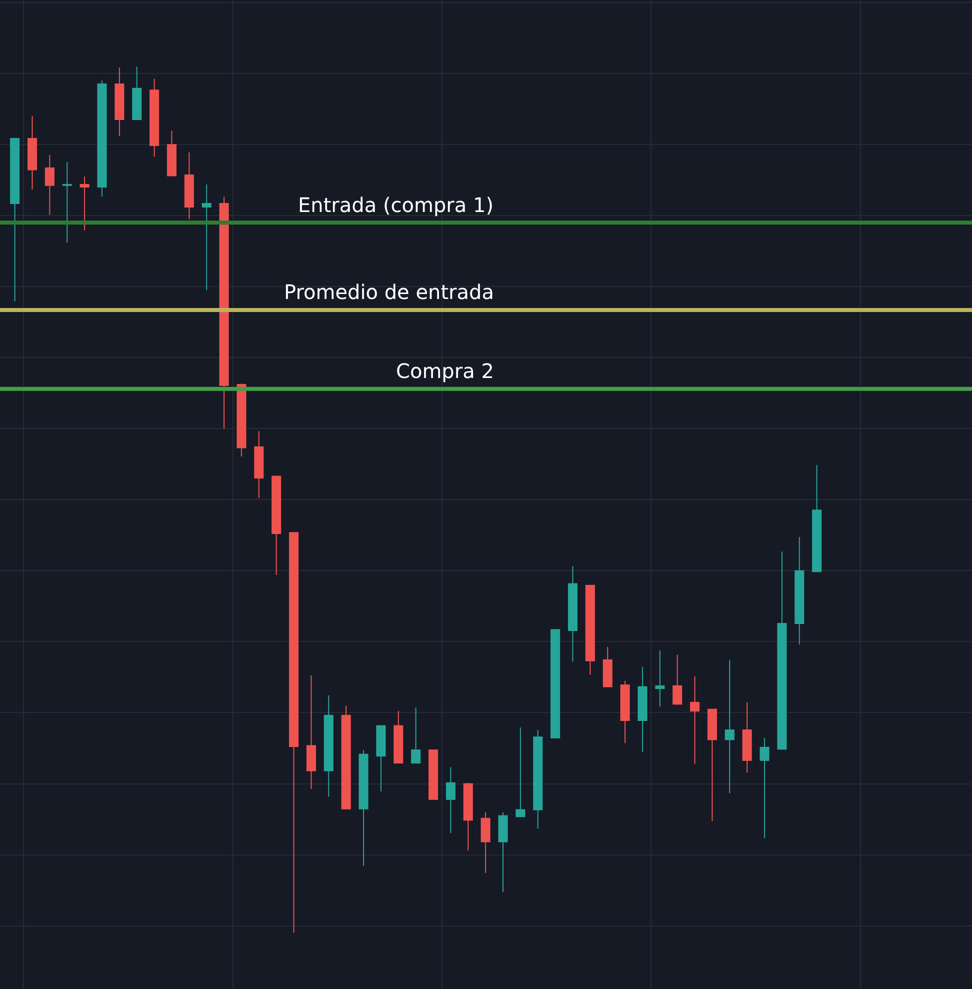 The height and width of the screenshot is (989, 972). I want to click on ref-line-label: Promedio de entrada, so click(389, 292).